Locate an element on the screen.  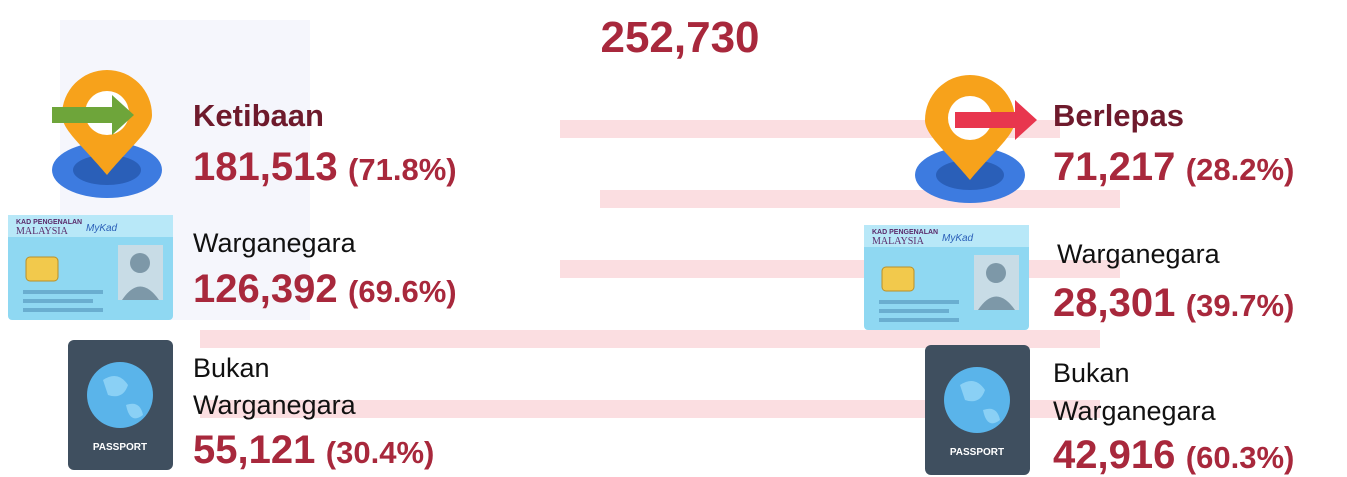
value: 71,217 is located at coordinates (1114, 167).